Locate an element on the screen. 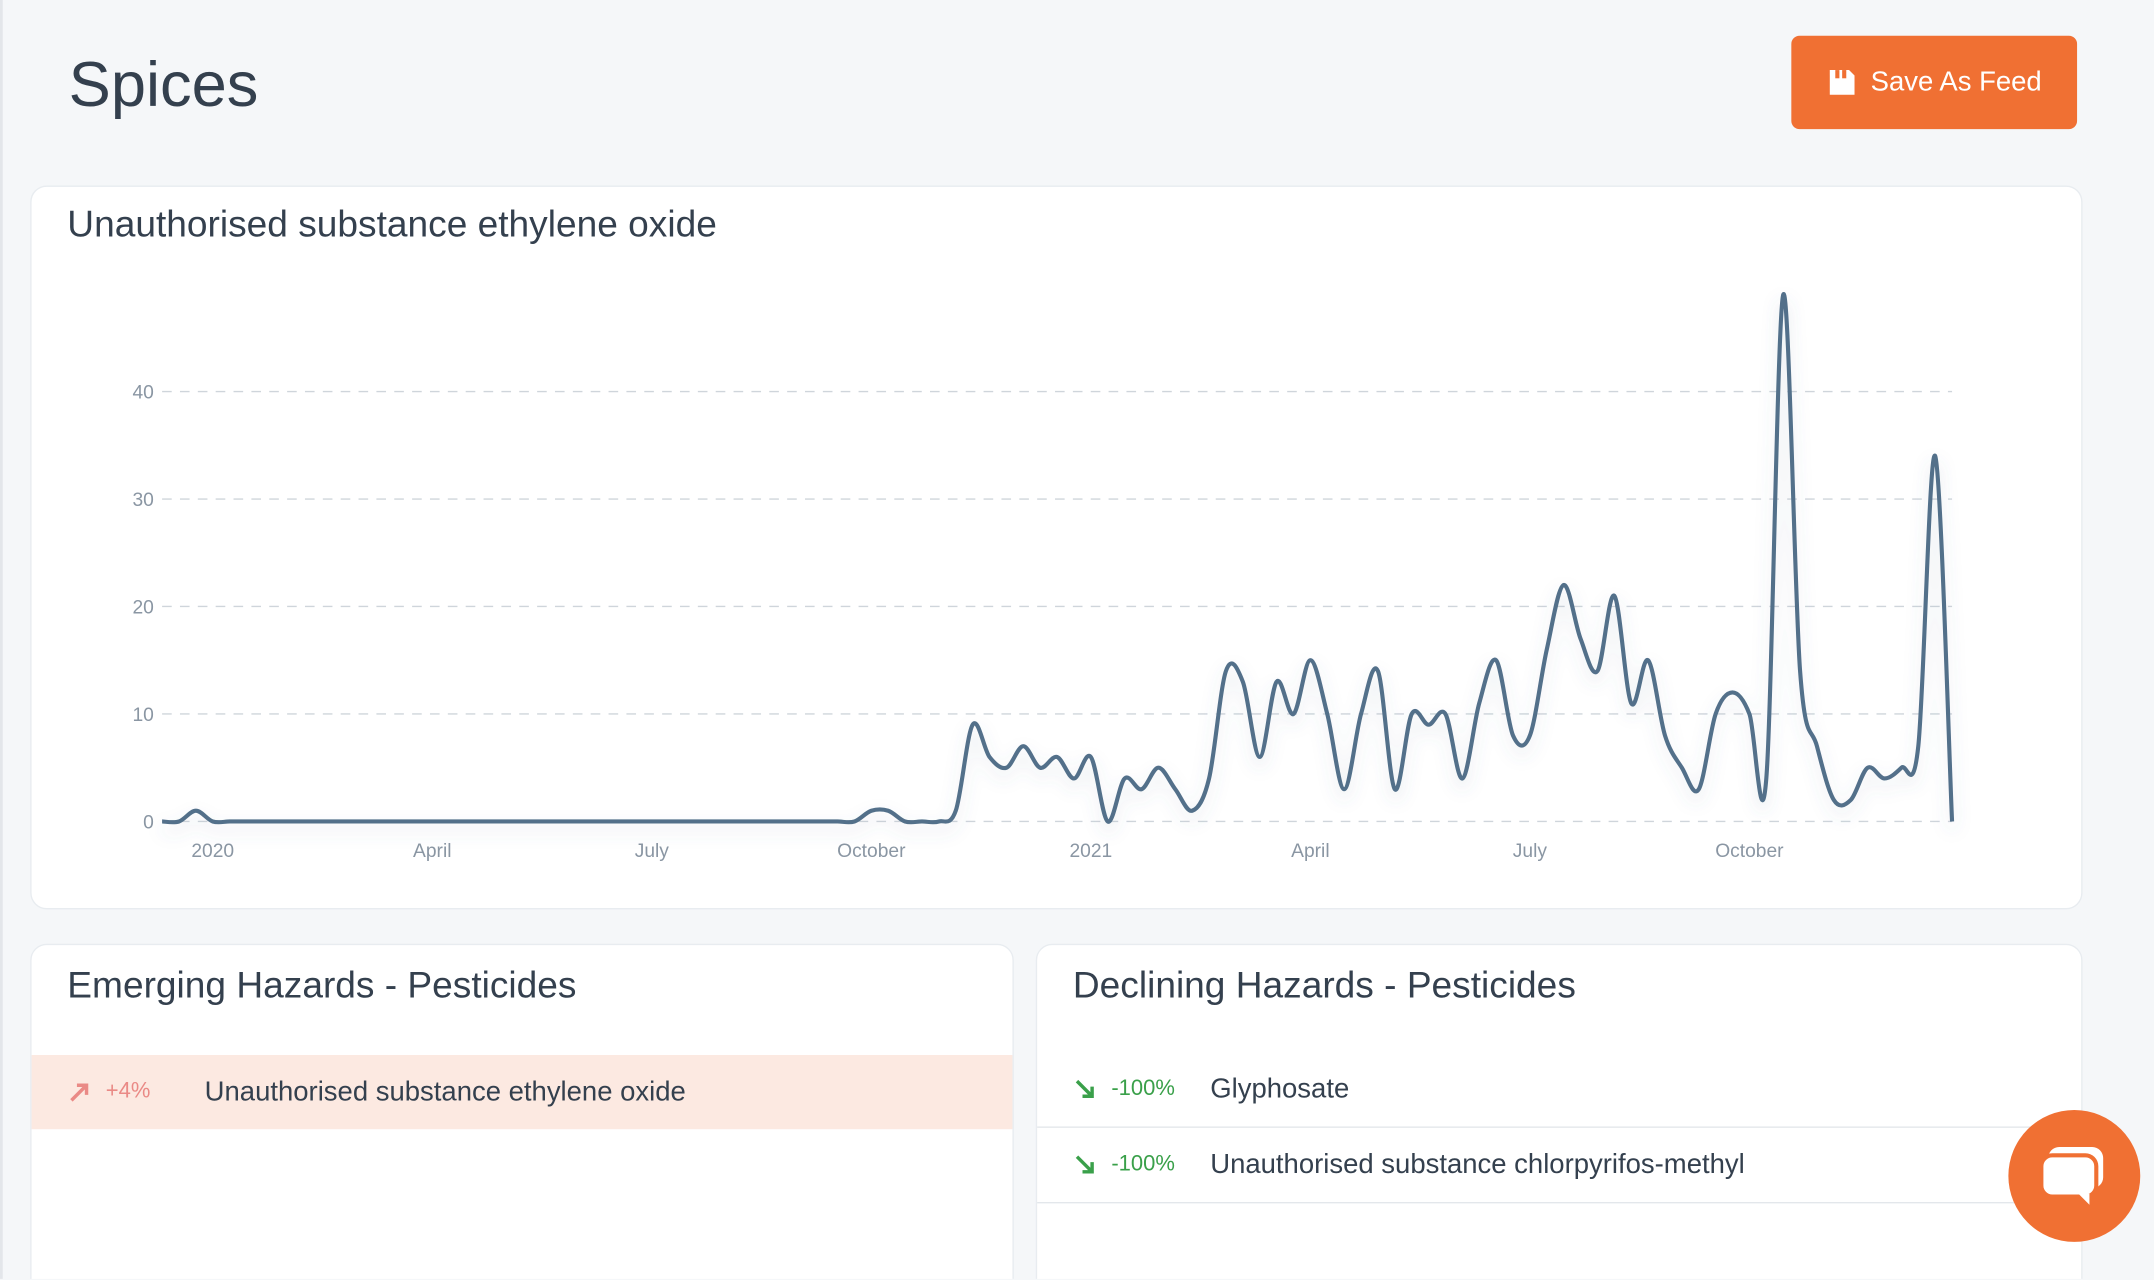  page-title: Spices is located at coordinates (163, 84).